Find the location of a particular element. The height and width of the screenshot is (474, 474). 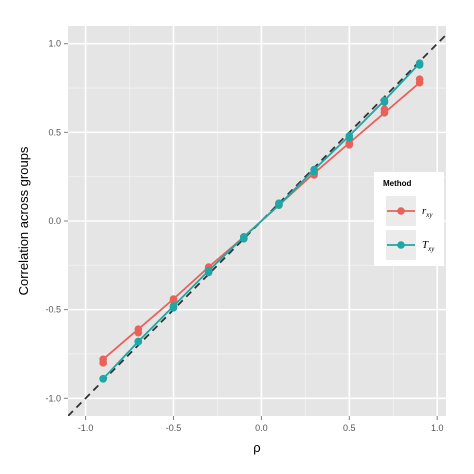

y-tick-label: 0.5 is located at coordinates (54, 132).